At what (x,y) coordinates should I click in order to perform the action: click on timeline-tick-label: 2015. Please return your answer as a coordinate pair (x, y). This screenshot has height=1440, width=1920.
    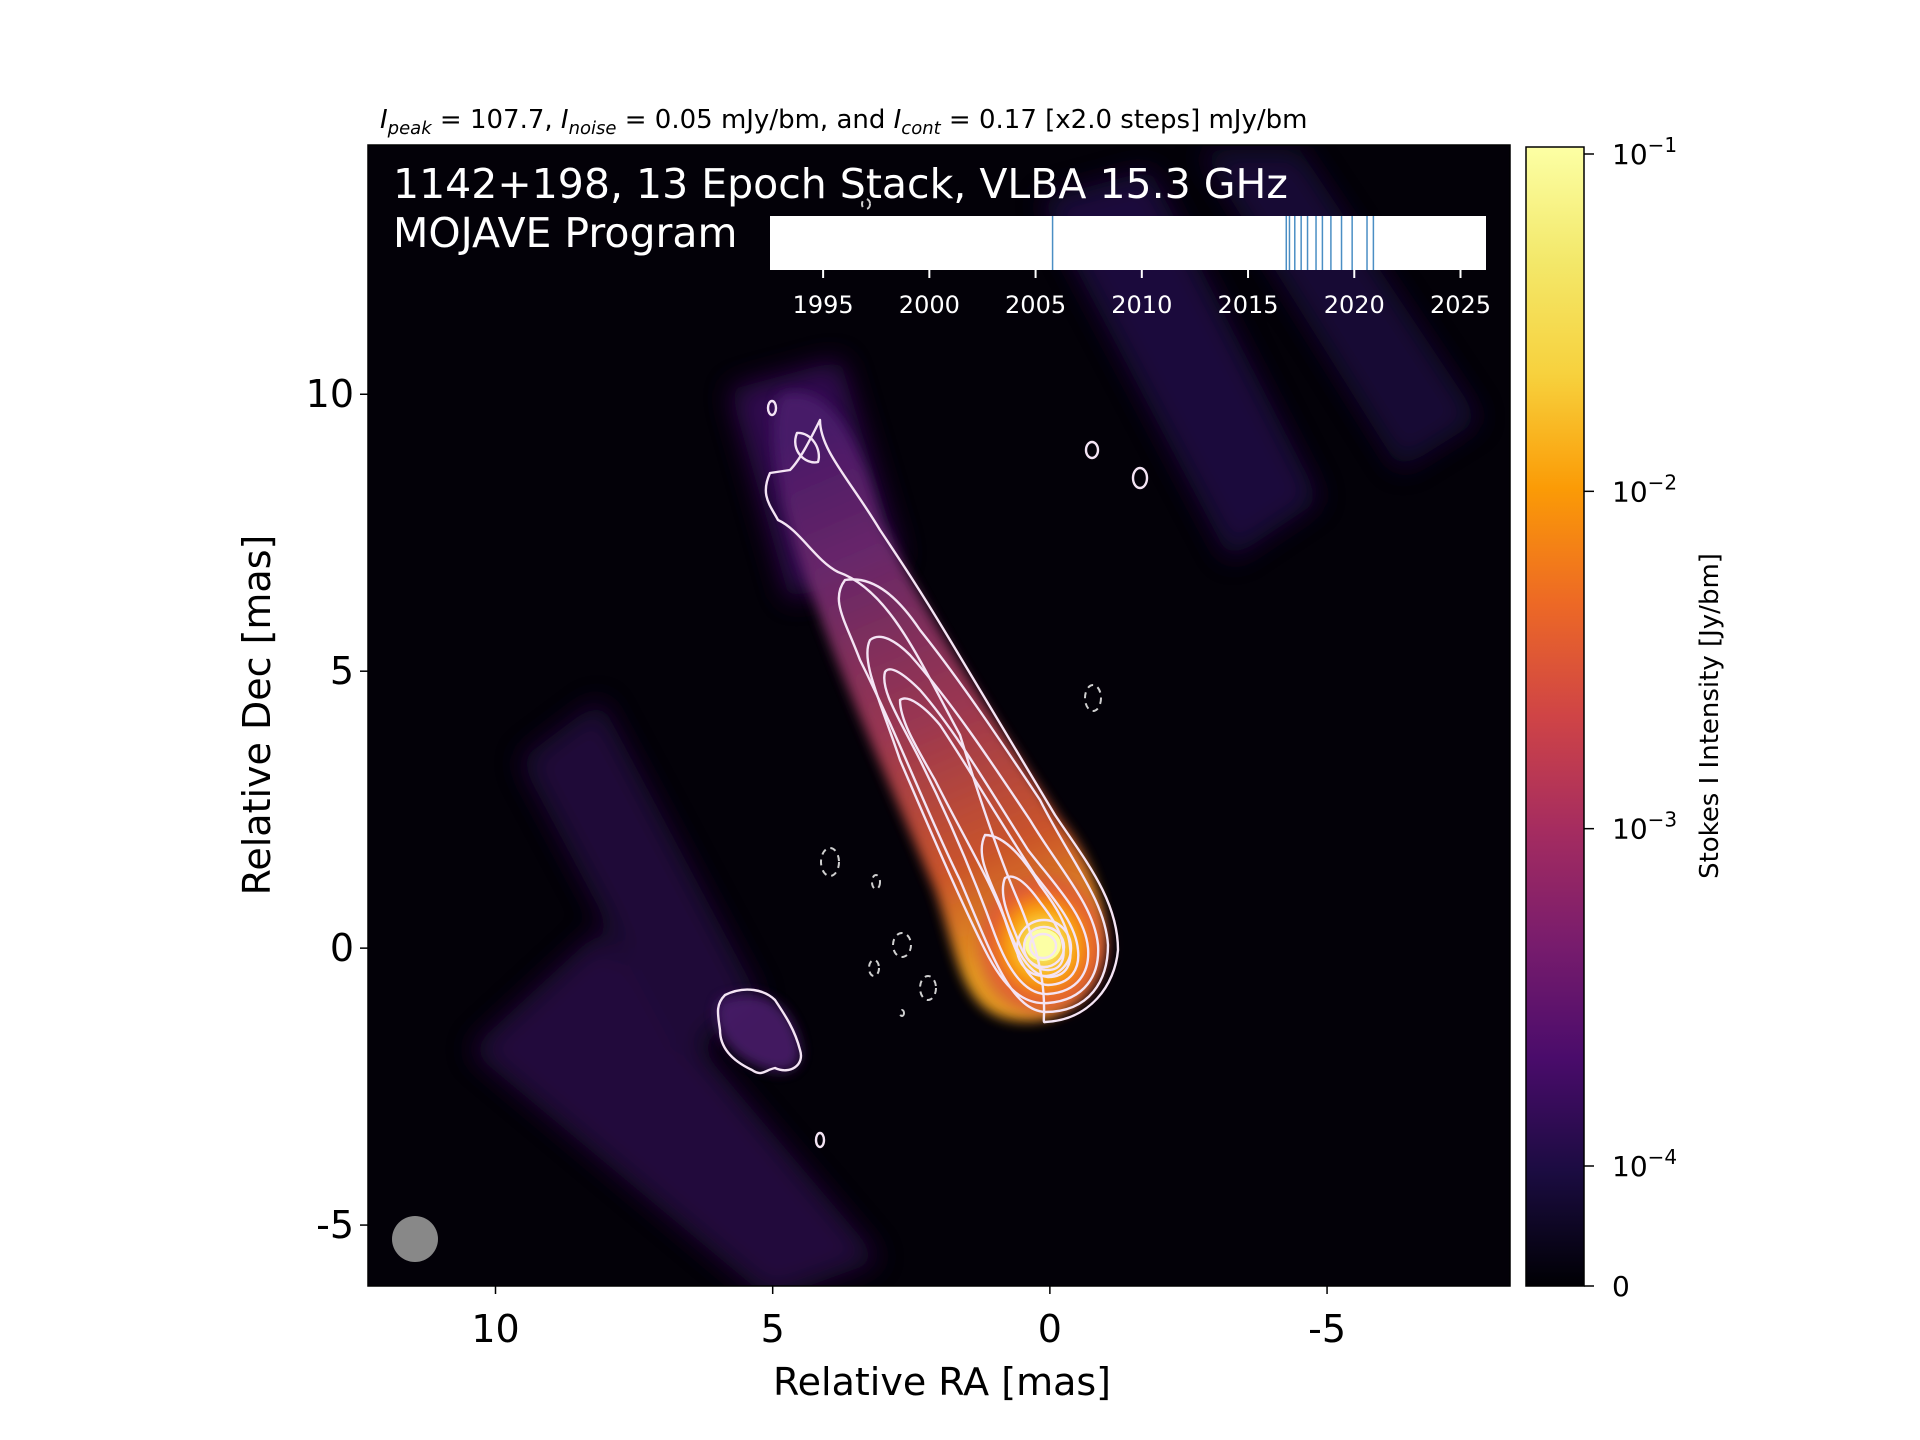
    Looking at the image, I should click on (1248, 305).